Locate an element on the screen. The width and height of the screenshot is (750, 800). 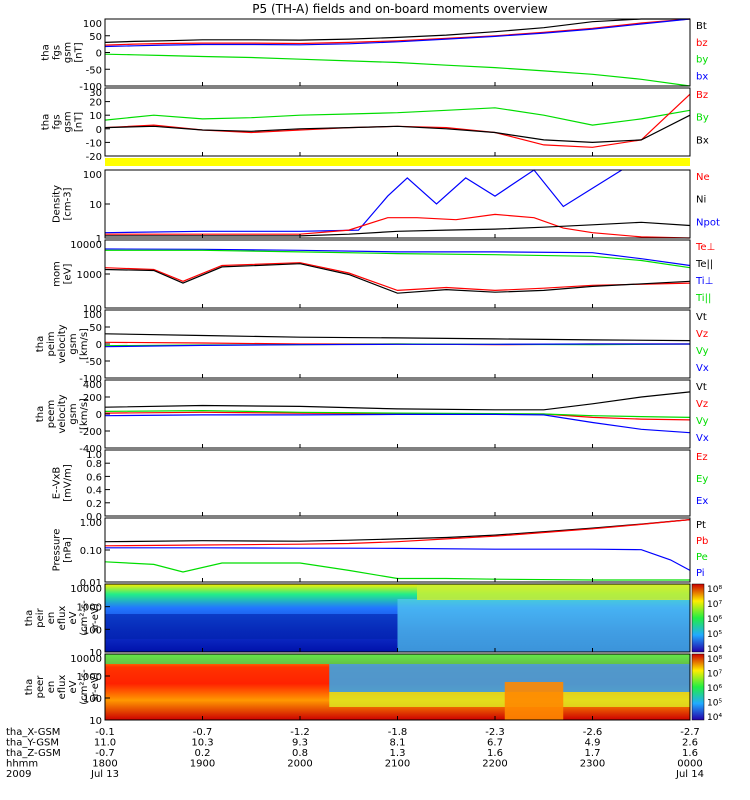
y-axis-label-line: eV is located at coordinates (73, 617).